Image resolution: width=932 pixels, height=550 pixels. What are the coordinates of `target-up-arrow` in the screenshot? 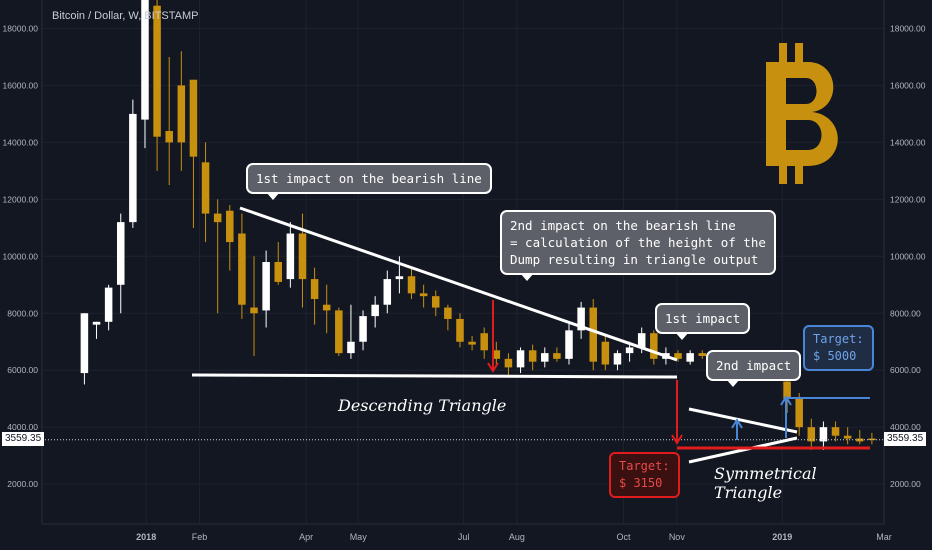 It's located at (786, 416).